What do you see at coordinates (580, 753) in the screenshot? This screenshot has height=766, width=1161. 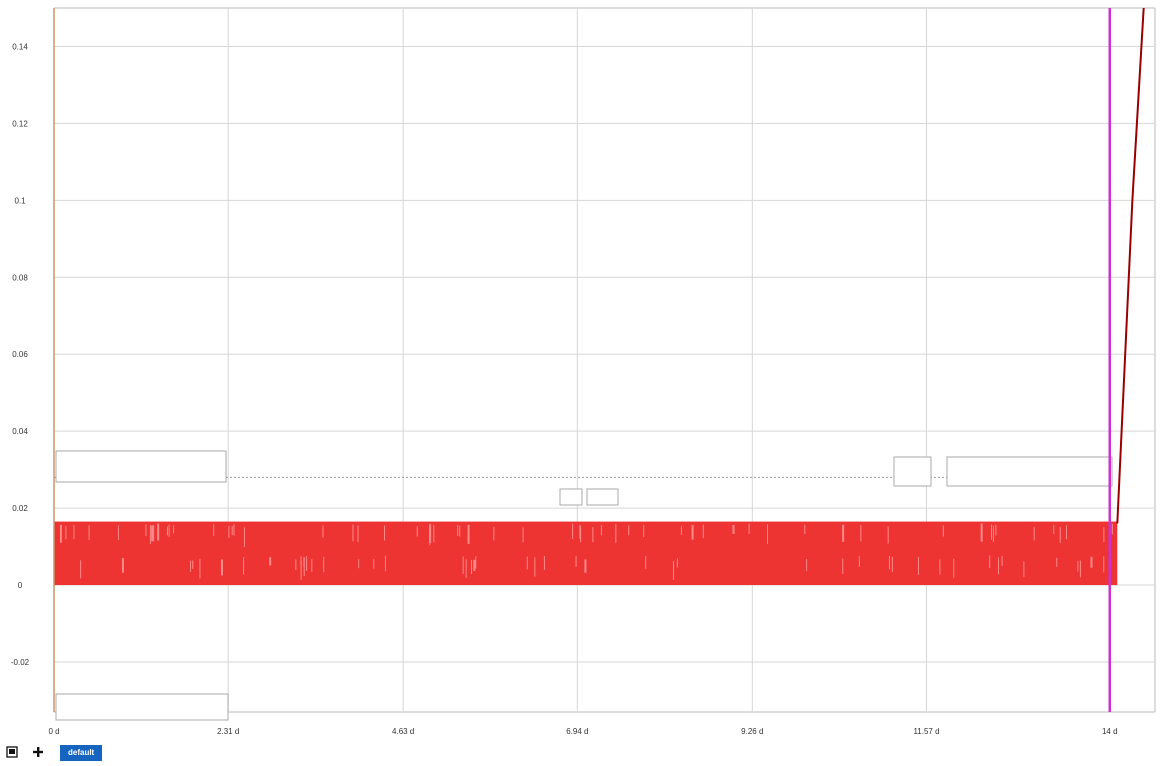 I see `bottom-toolbar: default` at bounding box center [580, 753].